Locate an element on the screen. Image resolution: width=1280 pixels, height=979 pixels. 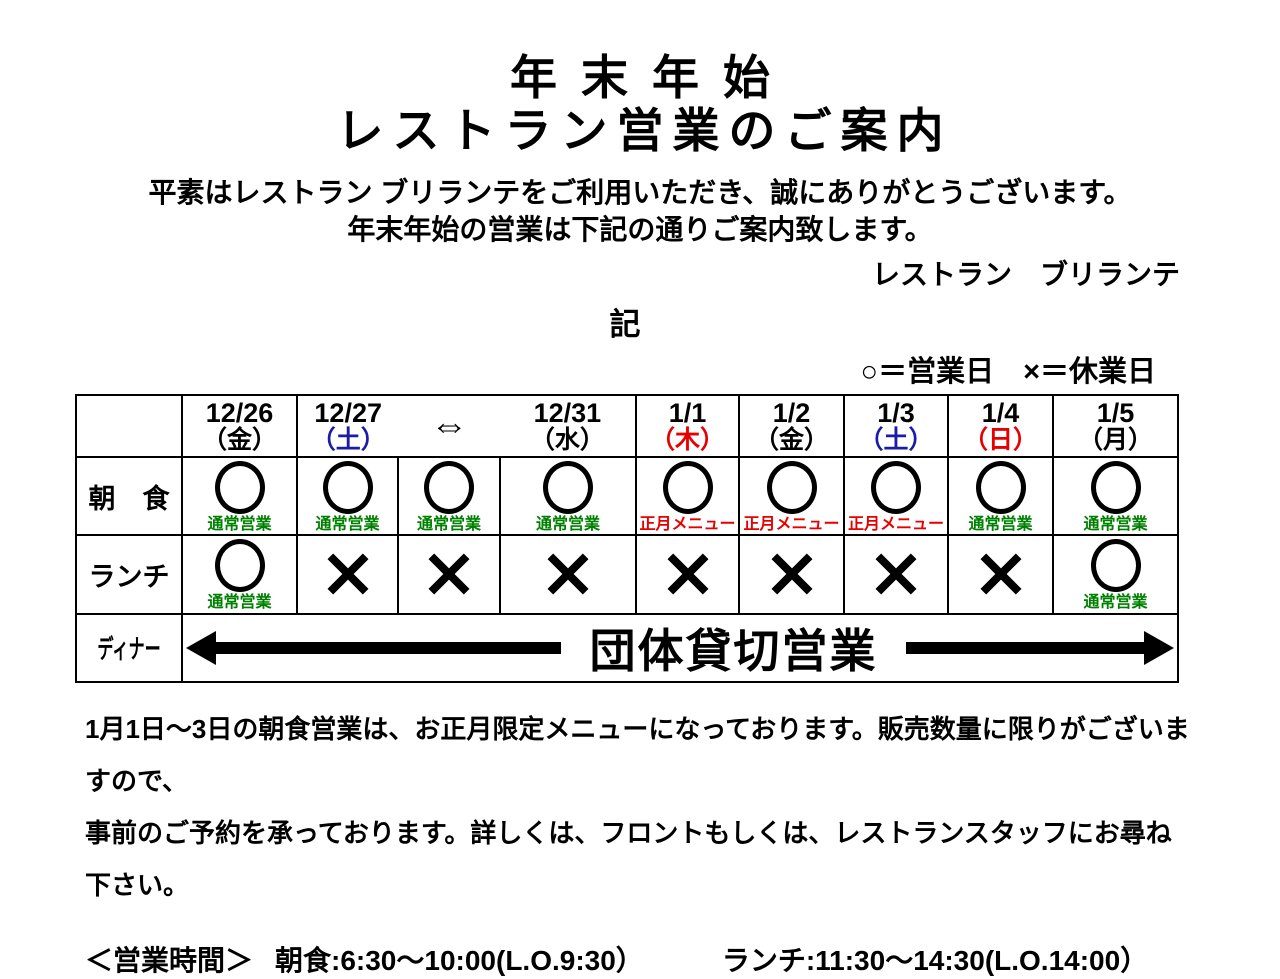
header-cell-1-2: 1/2 （金） is located at coordinates (791, 426).